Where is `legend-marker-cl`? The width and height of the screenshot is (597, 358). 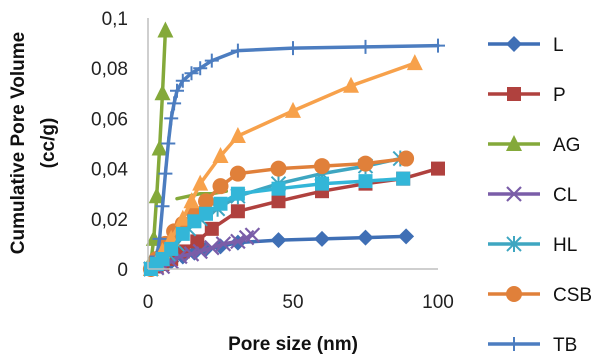 legend-marker-cl is located at coordinates (514, 194).